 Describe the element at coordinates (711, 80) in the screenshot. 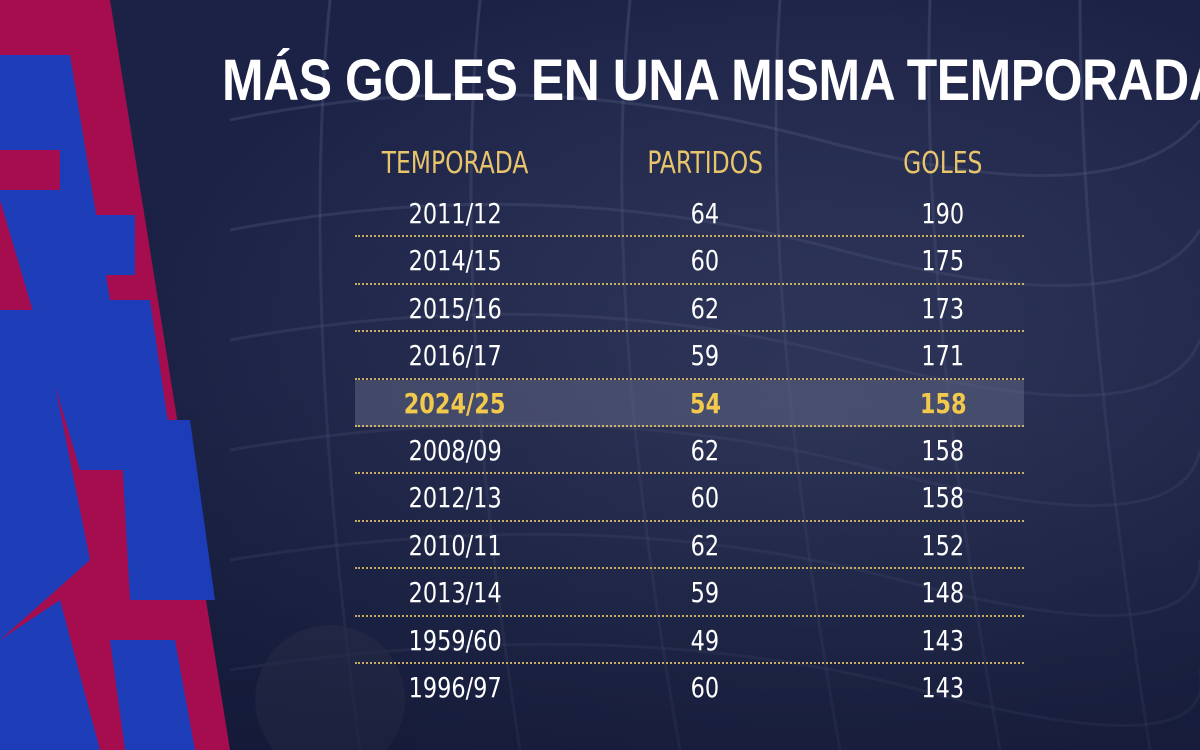

I see `page-title: MÁS GOLES EN UNA MISMA TEMPORADA` at that location.